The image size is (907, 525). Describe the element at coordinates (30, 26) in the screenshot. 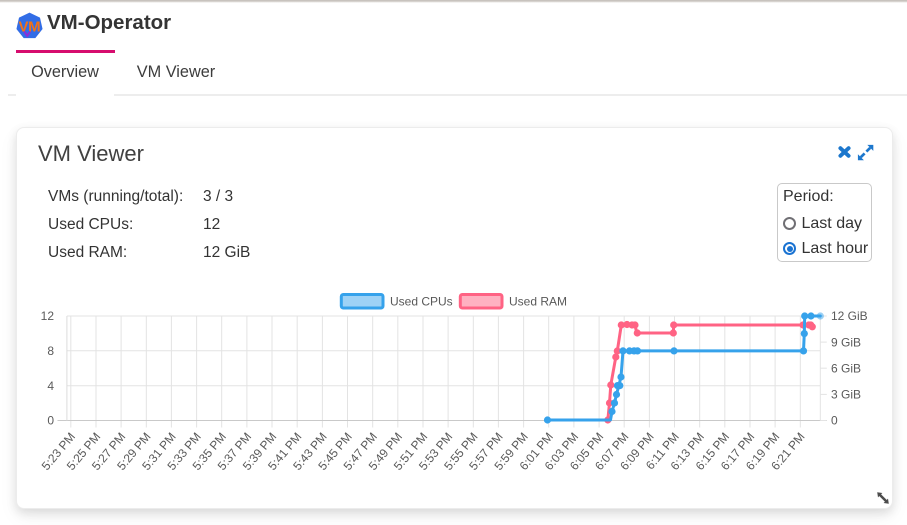

I see `svg-text: VM` at that location.